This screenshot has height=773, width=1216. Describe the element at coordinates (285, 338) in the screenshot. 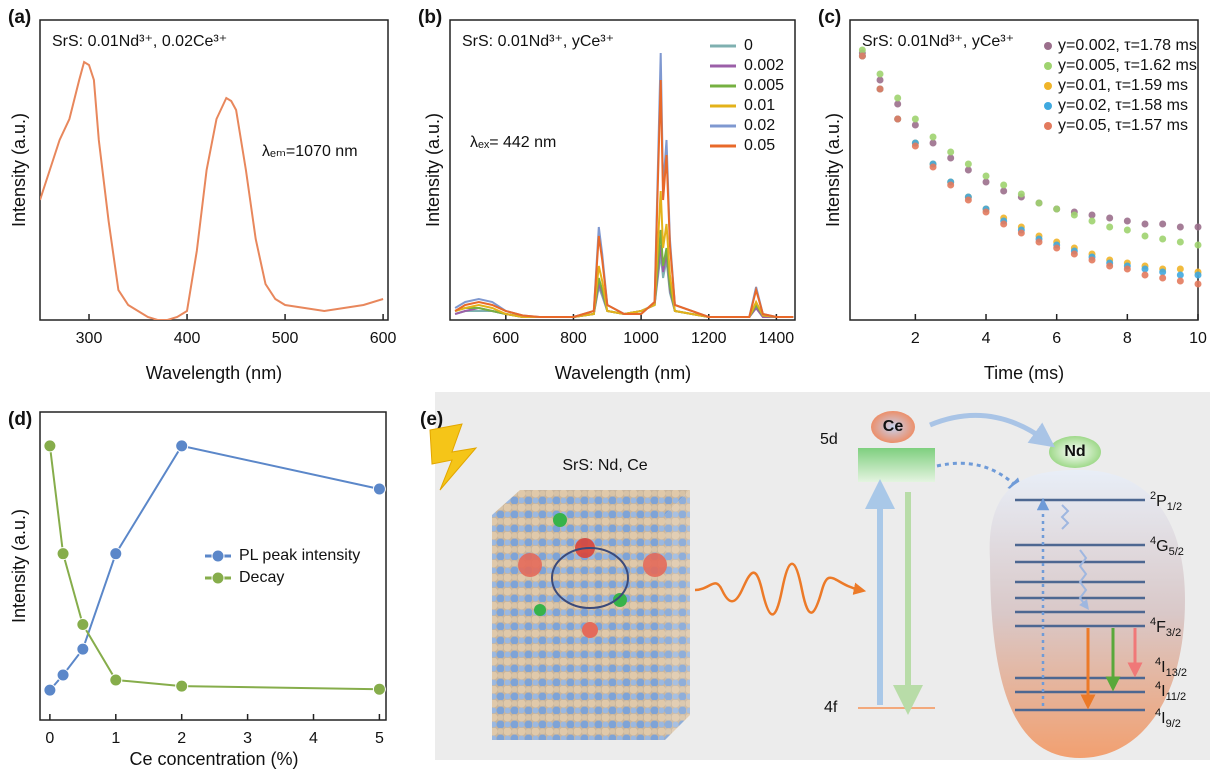

I see `x-tick-label: 500` at that location.